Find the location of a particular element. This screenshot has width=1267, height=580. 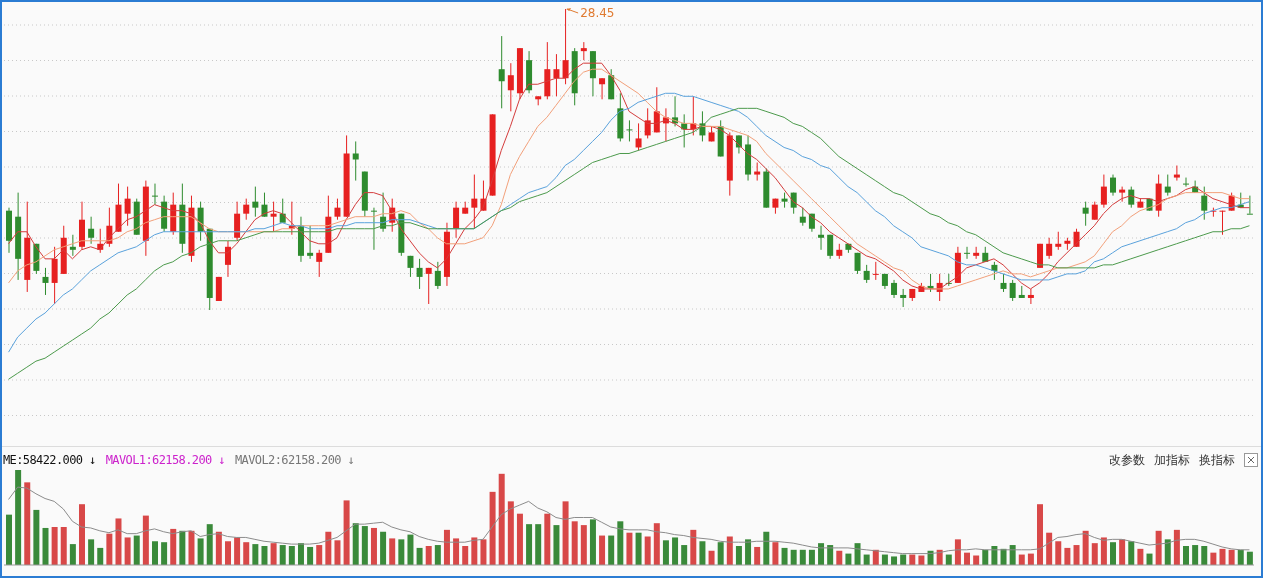

text: 换指标 is located at coordinates (1217, 460).